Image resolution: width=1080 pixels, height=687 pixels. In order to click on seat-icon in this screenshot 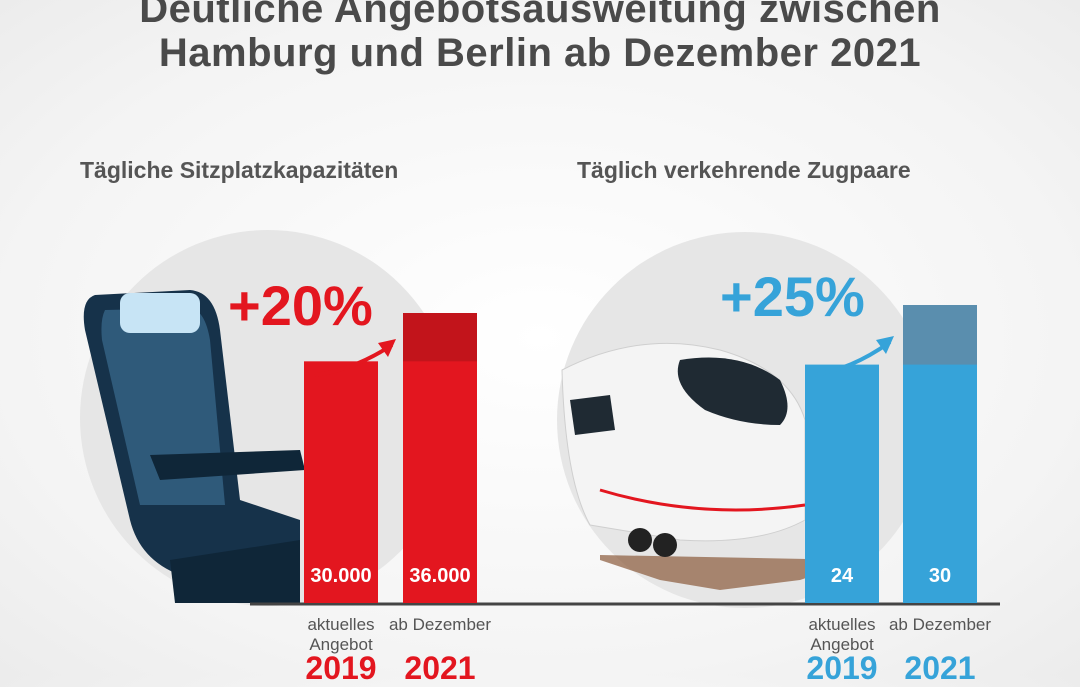, I will do `click(194, 446)`.